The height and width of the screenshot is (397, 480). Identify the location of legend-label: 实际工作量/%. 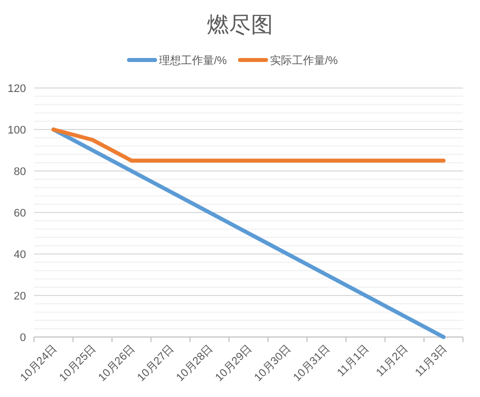
(304, 60).